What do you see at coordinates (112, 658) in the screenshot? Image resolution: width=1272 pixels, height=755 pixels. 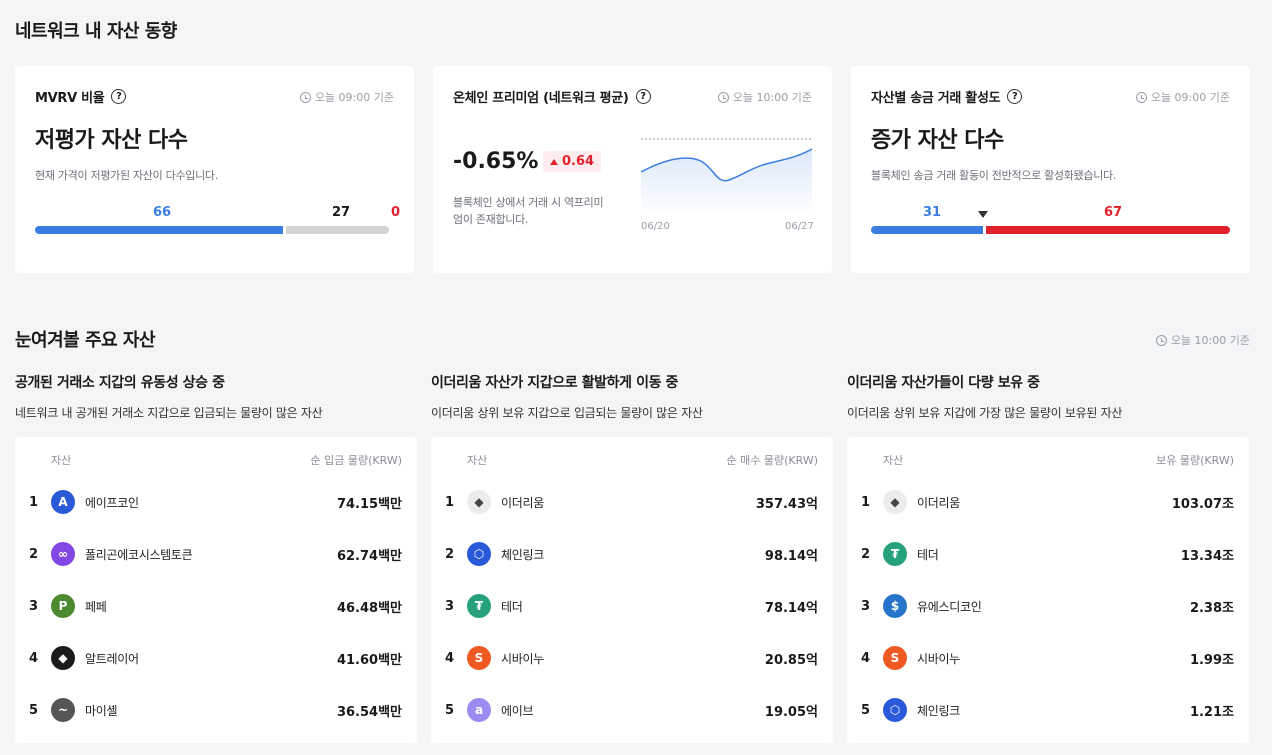 I see `asset-name: 알트레이어` at bounding box center [112, 658].